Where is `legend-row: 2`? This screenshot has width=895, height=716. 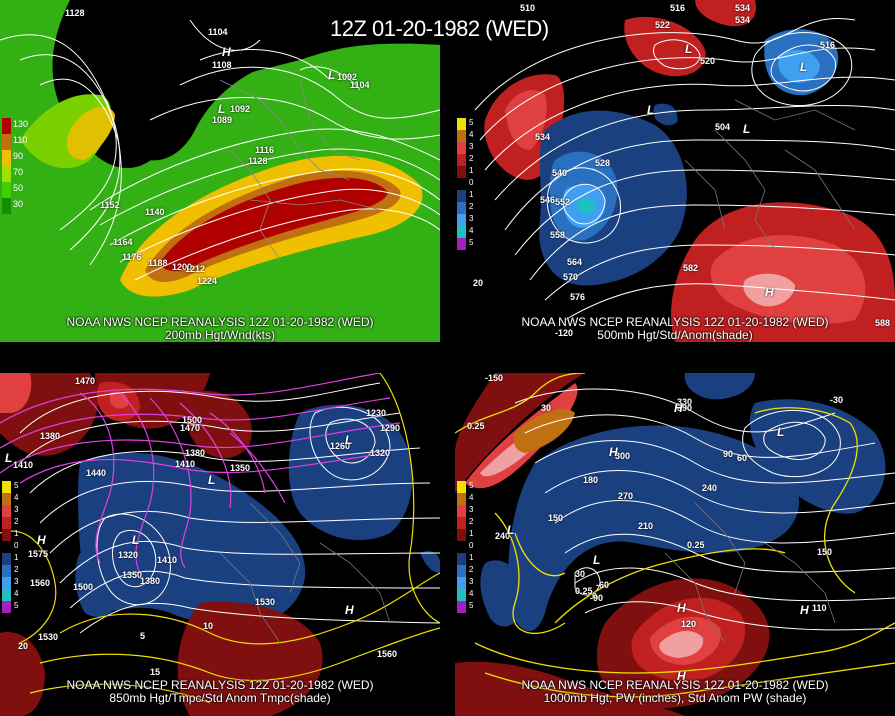
legend-row: 2 is located at coordinates (17, 571).